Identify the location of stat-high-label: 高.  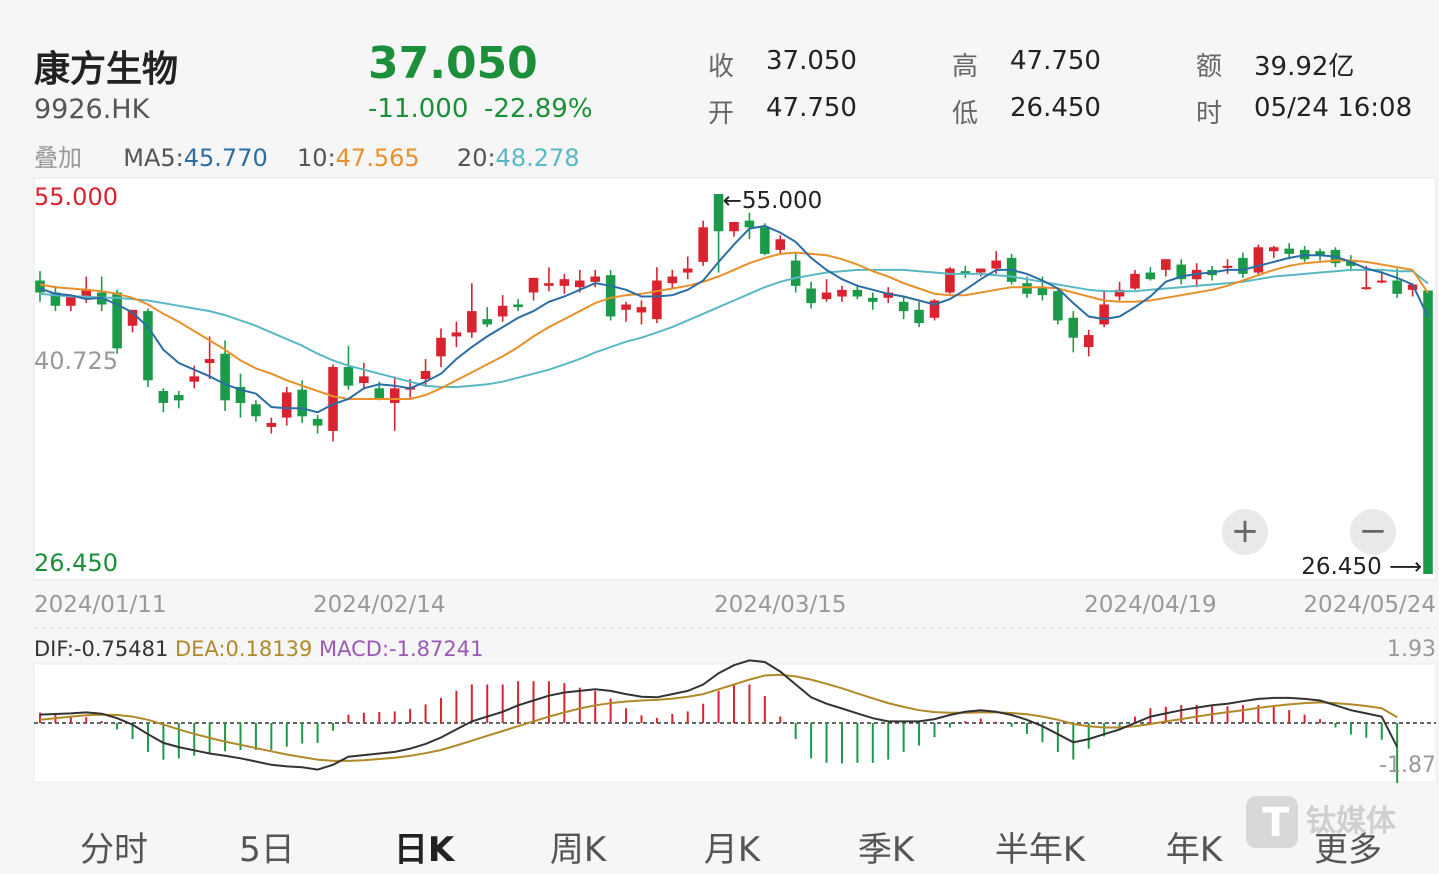
(965, 67).